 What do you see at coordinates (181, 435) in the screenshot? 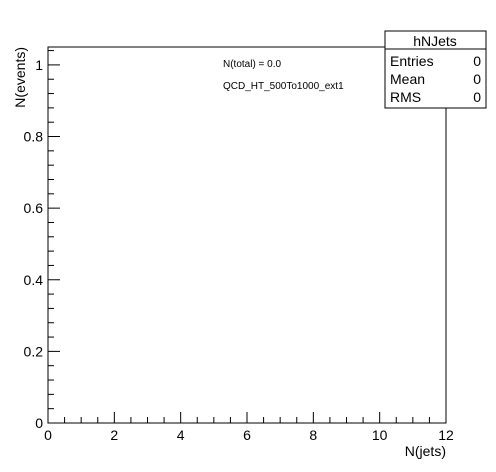
I see `x-tick-label: 4` at bounding box center [181, 435].